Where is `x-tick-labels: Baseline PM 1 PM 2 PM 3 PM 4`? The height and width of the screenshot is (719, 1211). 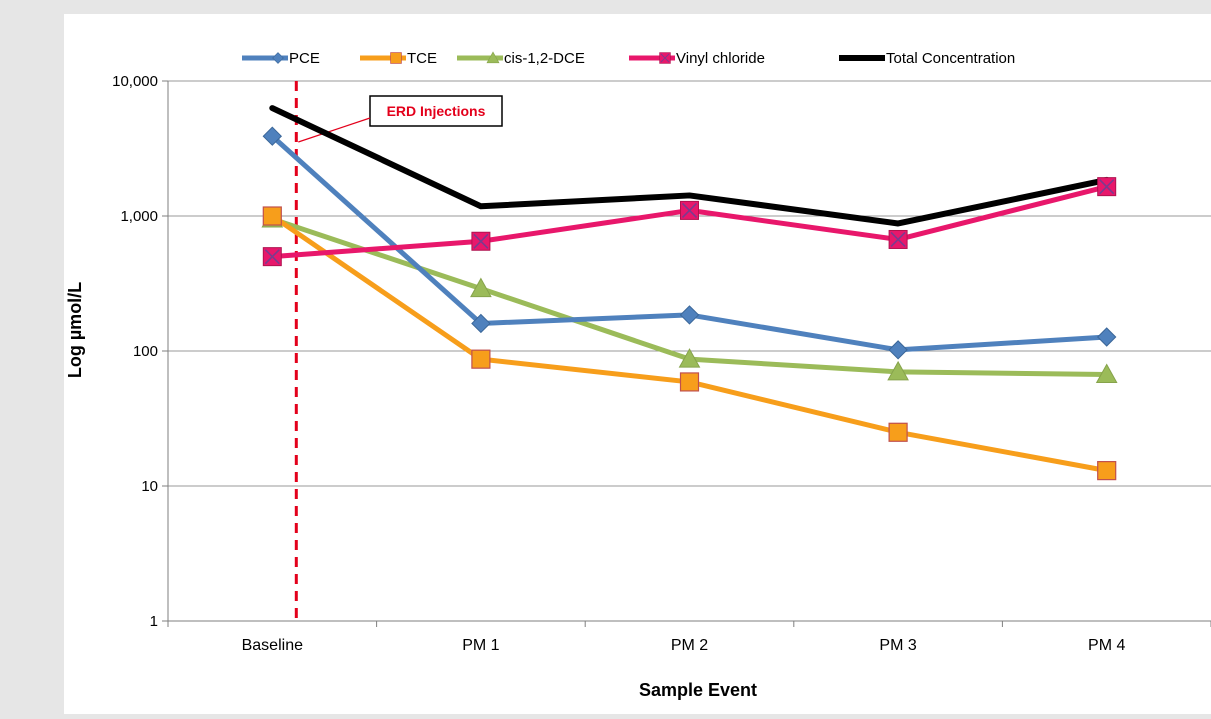
x-tick-labels: Baseline PM 1 PM 2 PM 3 PM 4 is located at coordinates (684, 645).